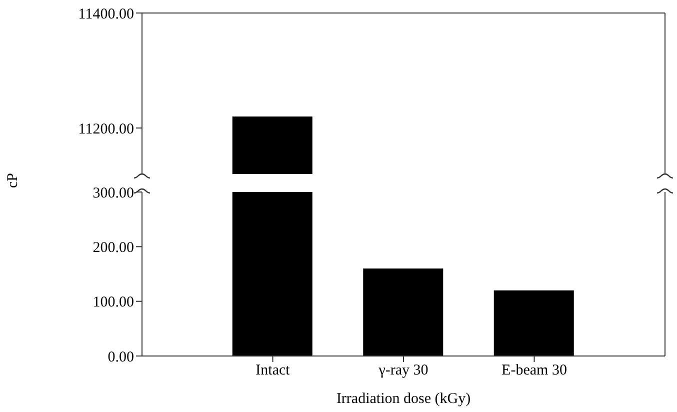 The image size is (677, 412). I want to click on y-axis-title: cP, so click(13, 180).